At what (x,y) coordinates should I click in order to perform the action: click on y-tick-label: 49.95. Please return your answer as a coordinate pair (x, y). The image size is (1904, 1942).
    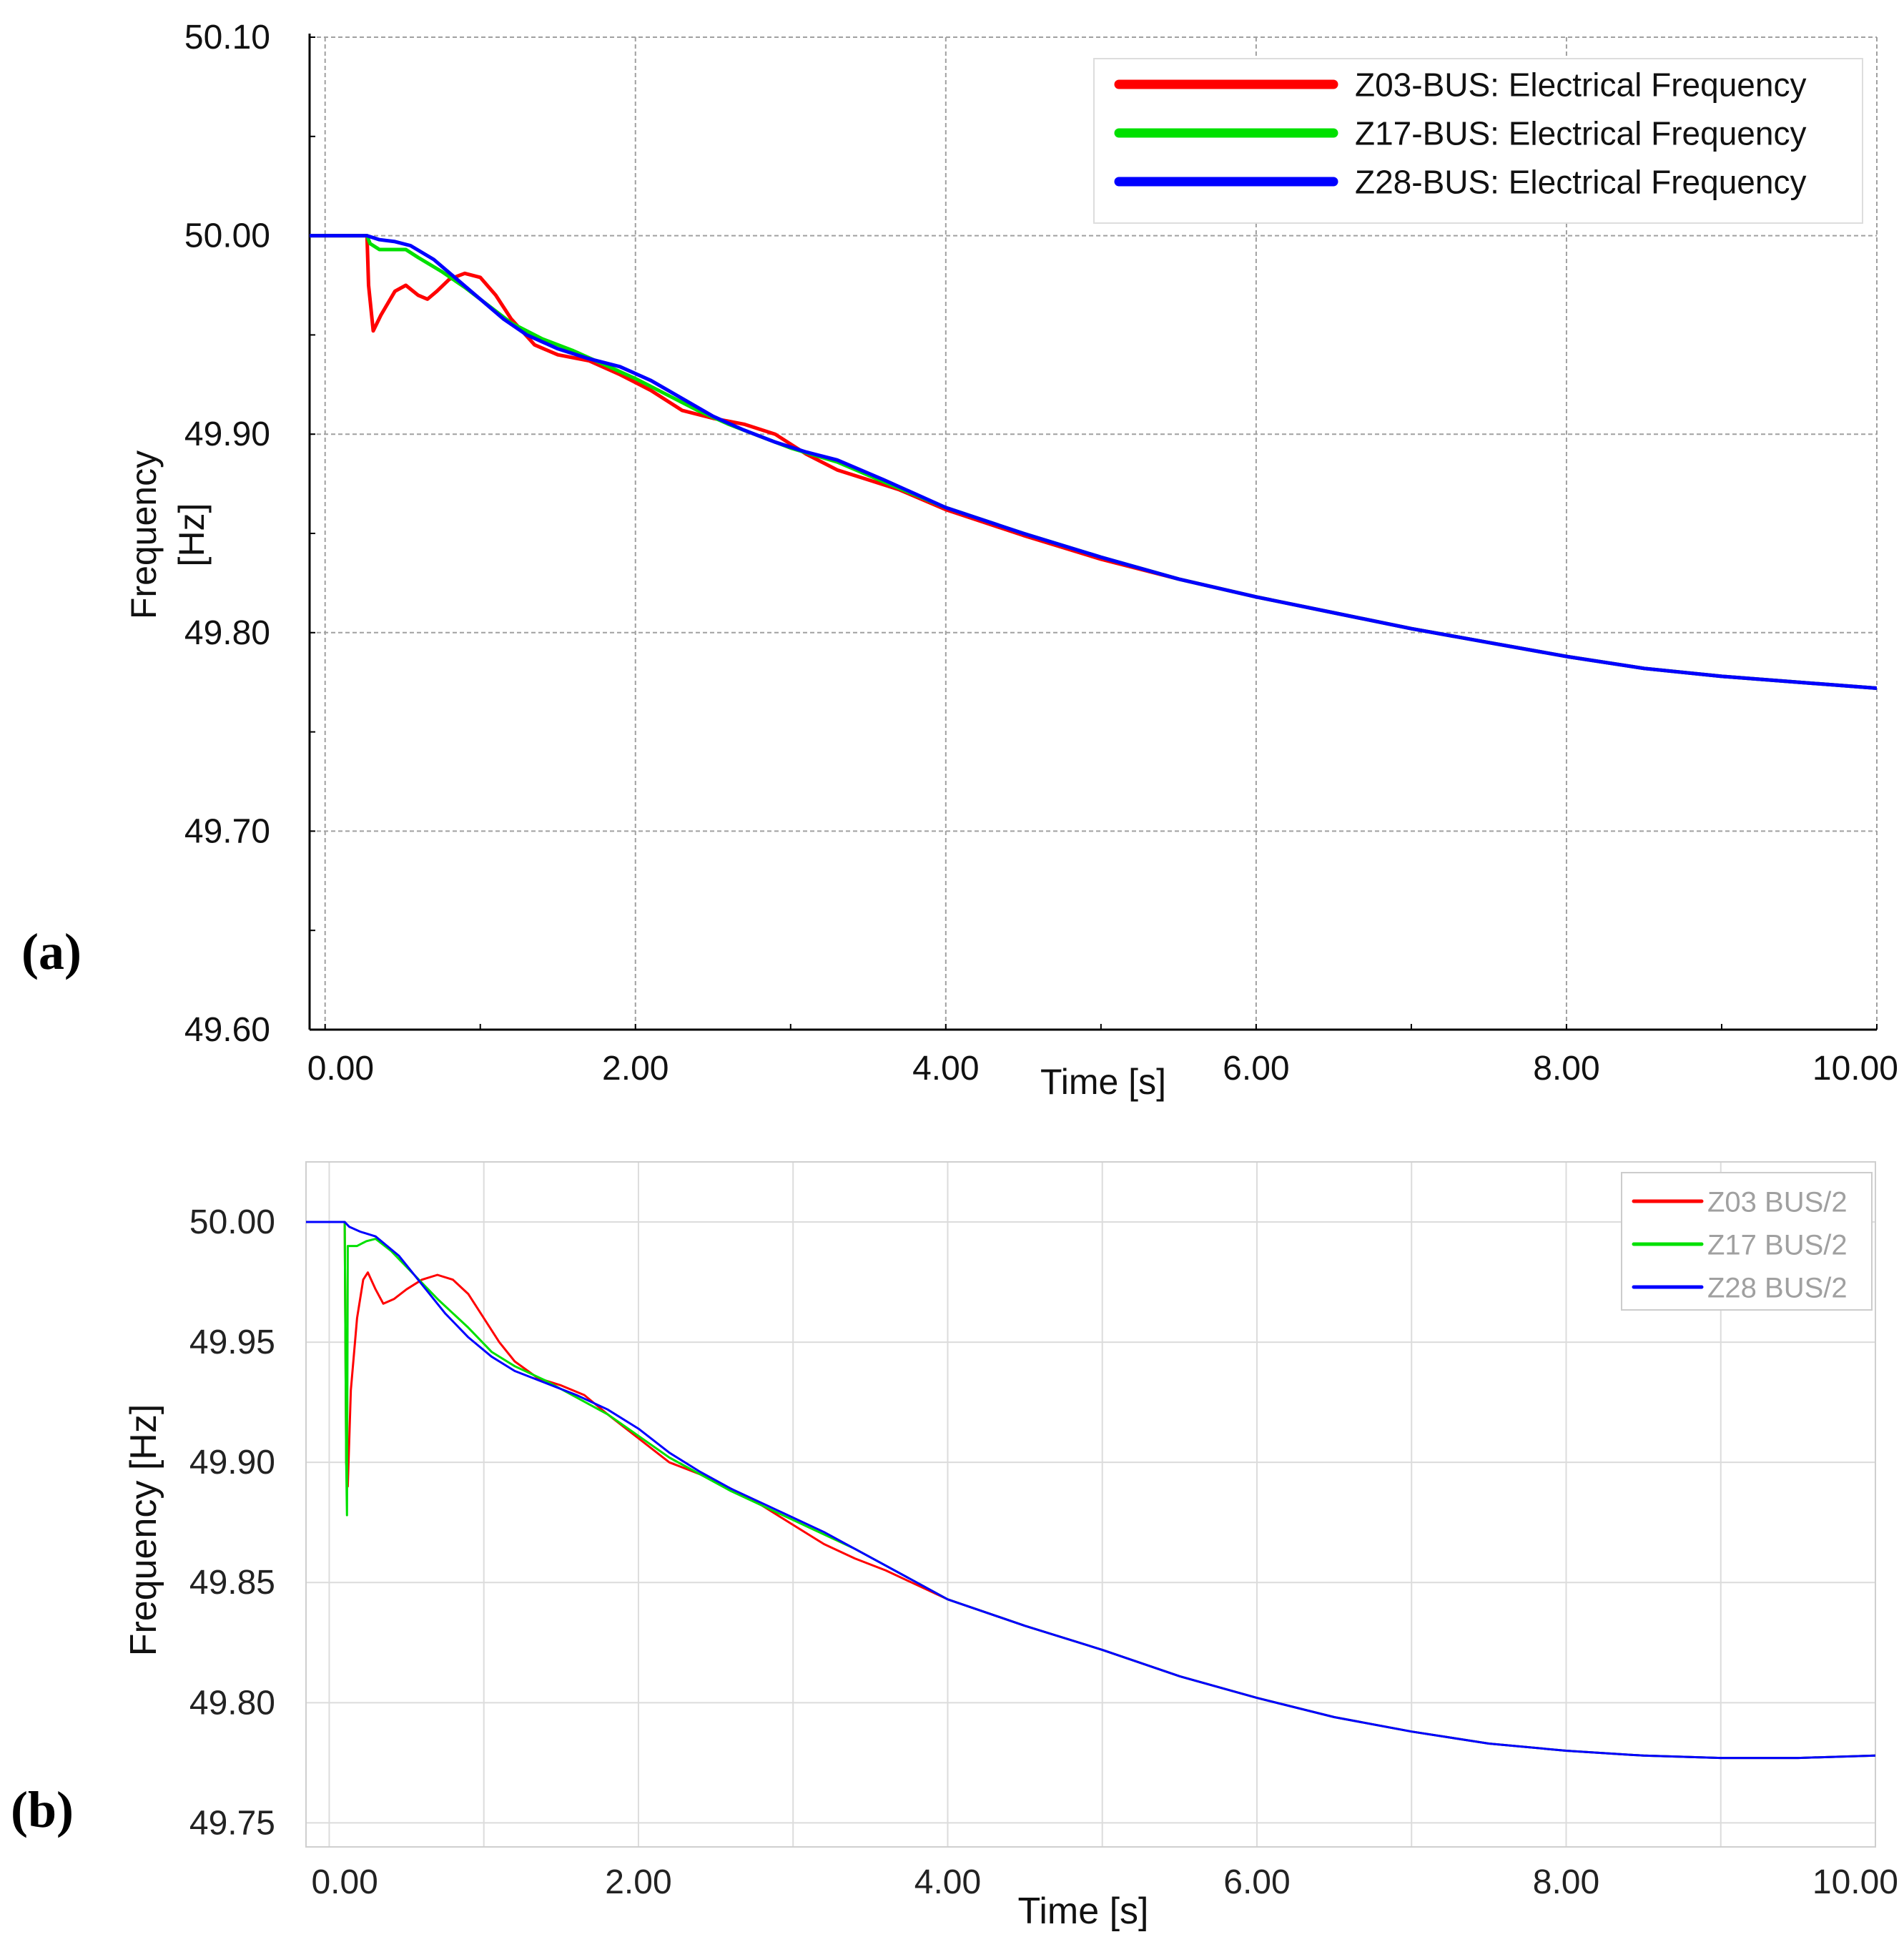
    Looking at the image, I should click on (232, 1342).